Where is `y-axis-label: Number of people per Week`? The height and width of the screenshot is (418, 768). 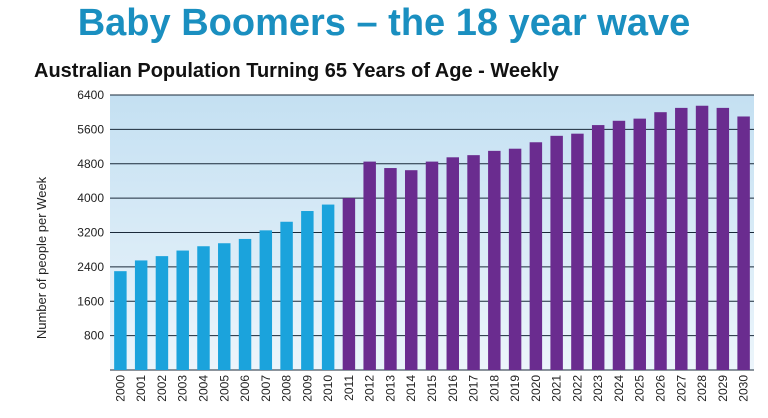 y-axis-label: Number of people per Week is located at coordinates (41, 257).